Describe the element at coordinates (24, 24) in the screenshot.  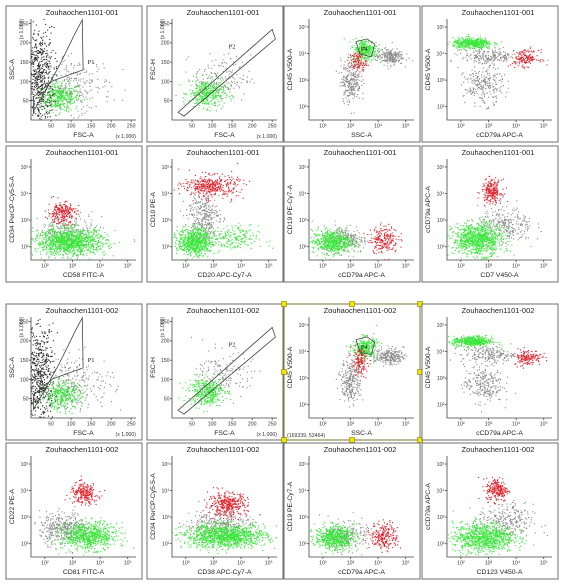
I see `y-tick-label: 250` at that location.